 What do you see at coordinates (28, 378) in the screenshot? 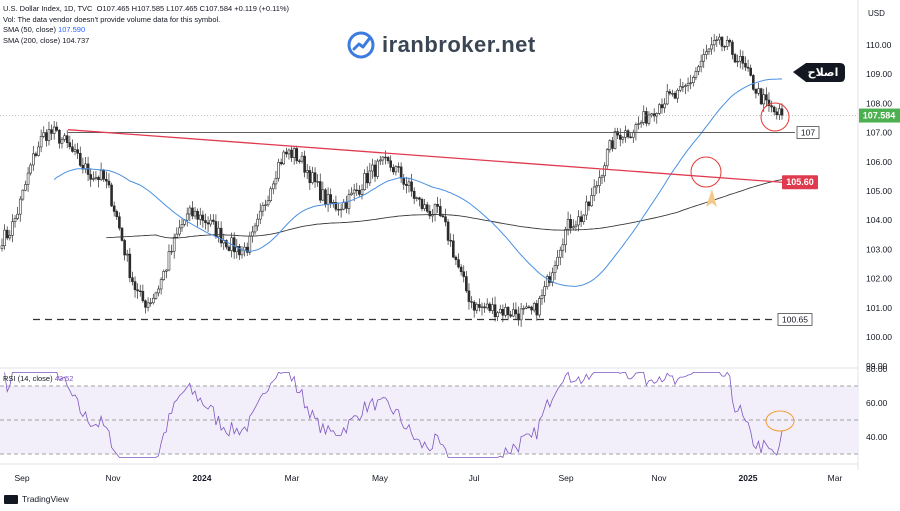
I see `rsi-label: RSI (14, close)` at bounding box center [28, 378].